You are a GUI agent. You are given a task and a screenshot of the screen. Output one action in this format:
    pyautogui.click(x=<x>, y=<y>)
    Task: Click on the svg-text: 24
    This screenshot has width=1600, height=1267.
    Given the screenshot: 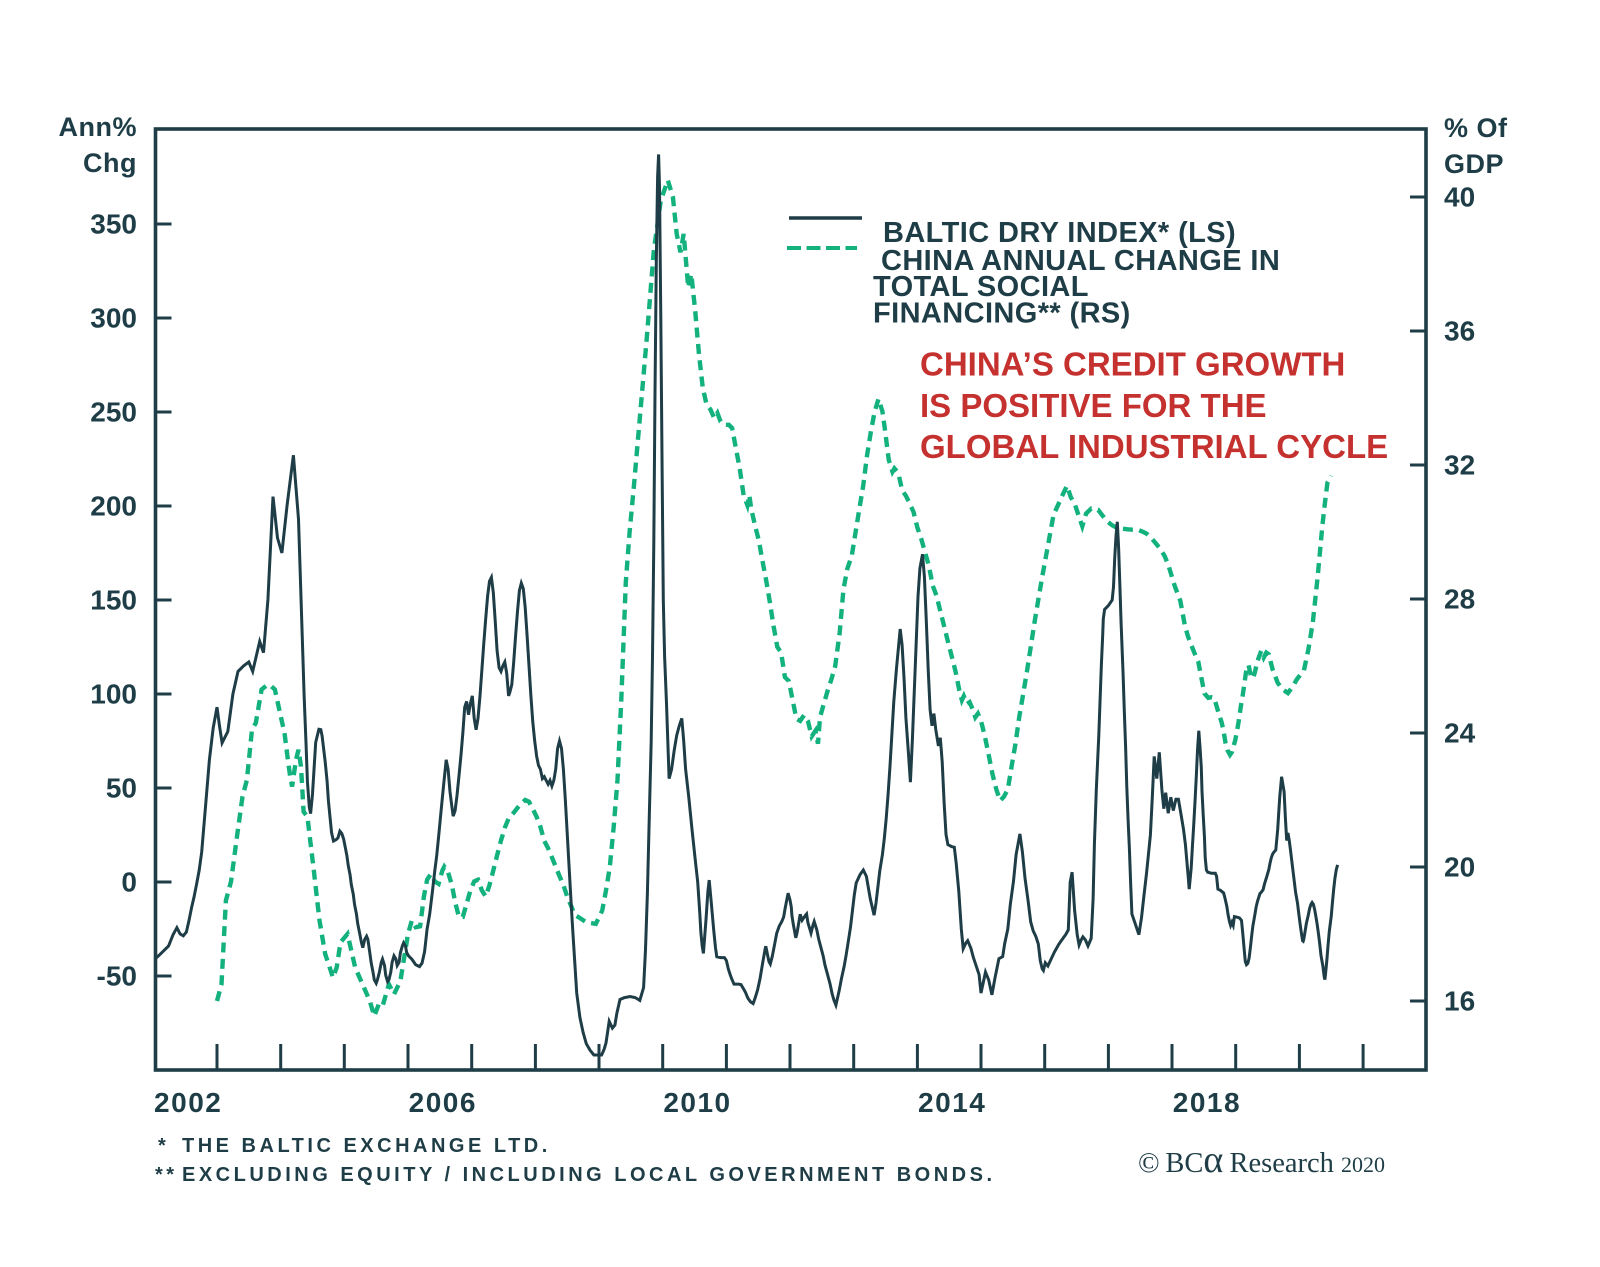 What is the action you would take?
    pyautogui.click(x=1460, y=733)
    